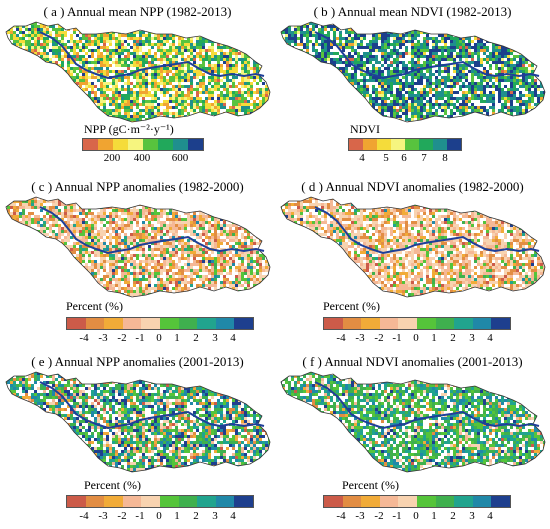 The height and width of the screenshot is (529, 550). I want to click on tick-label: 6, so click(404, 158).